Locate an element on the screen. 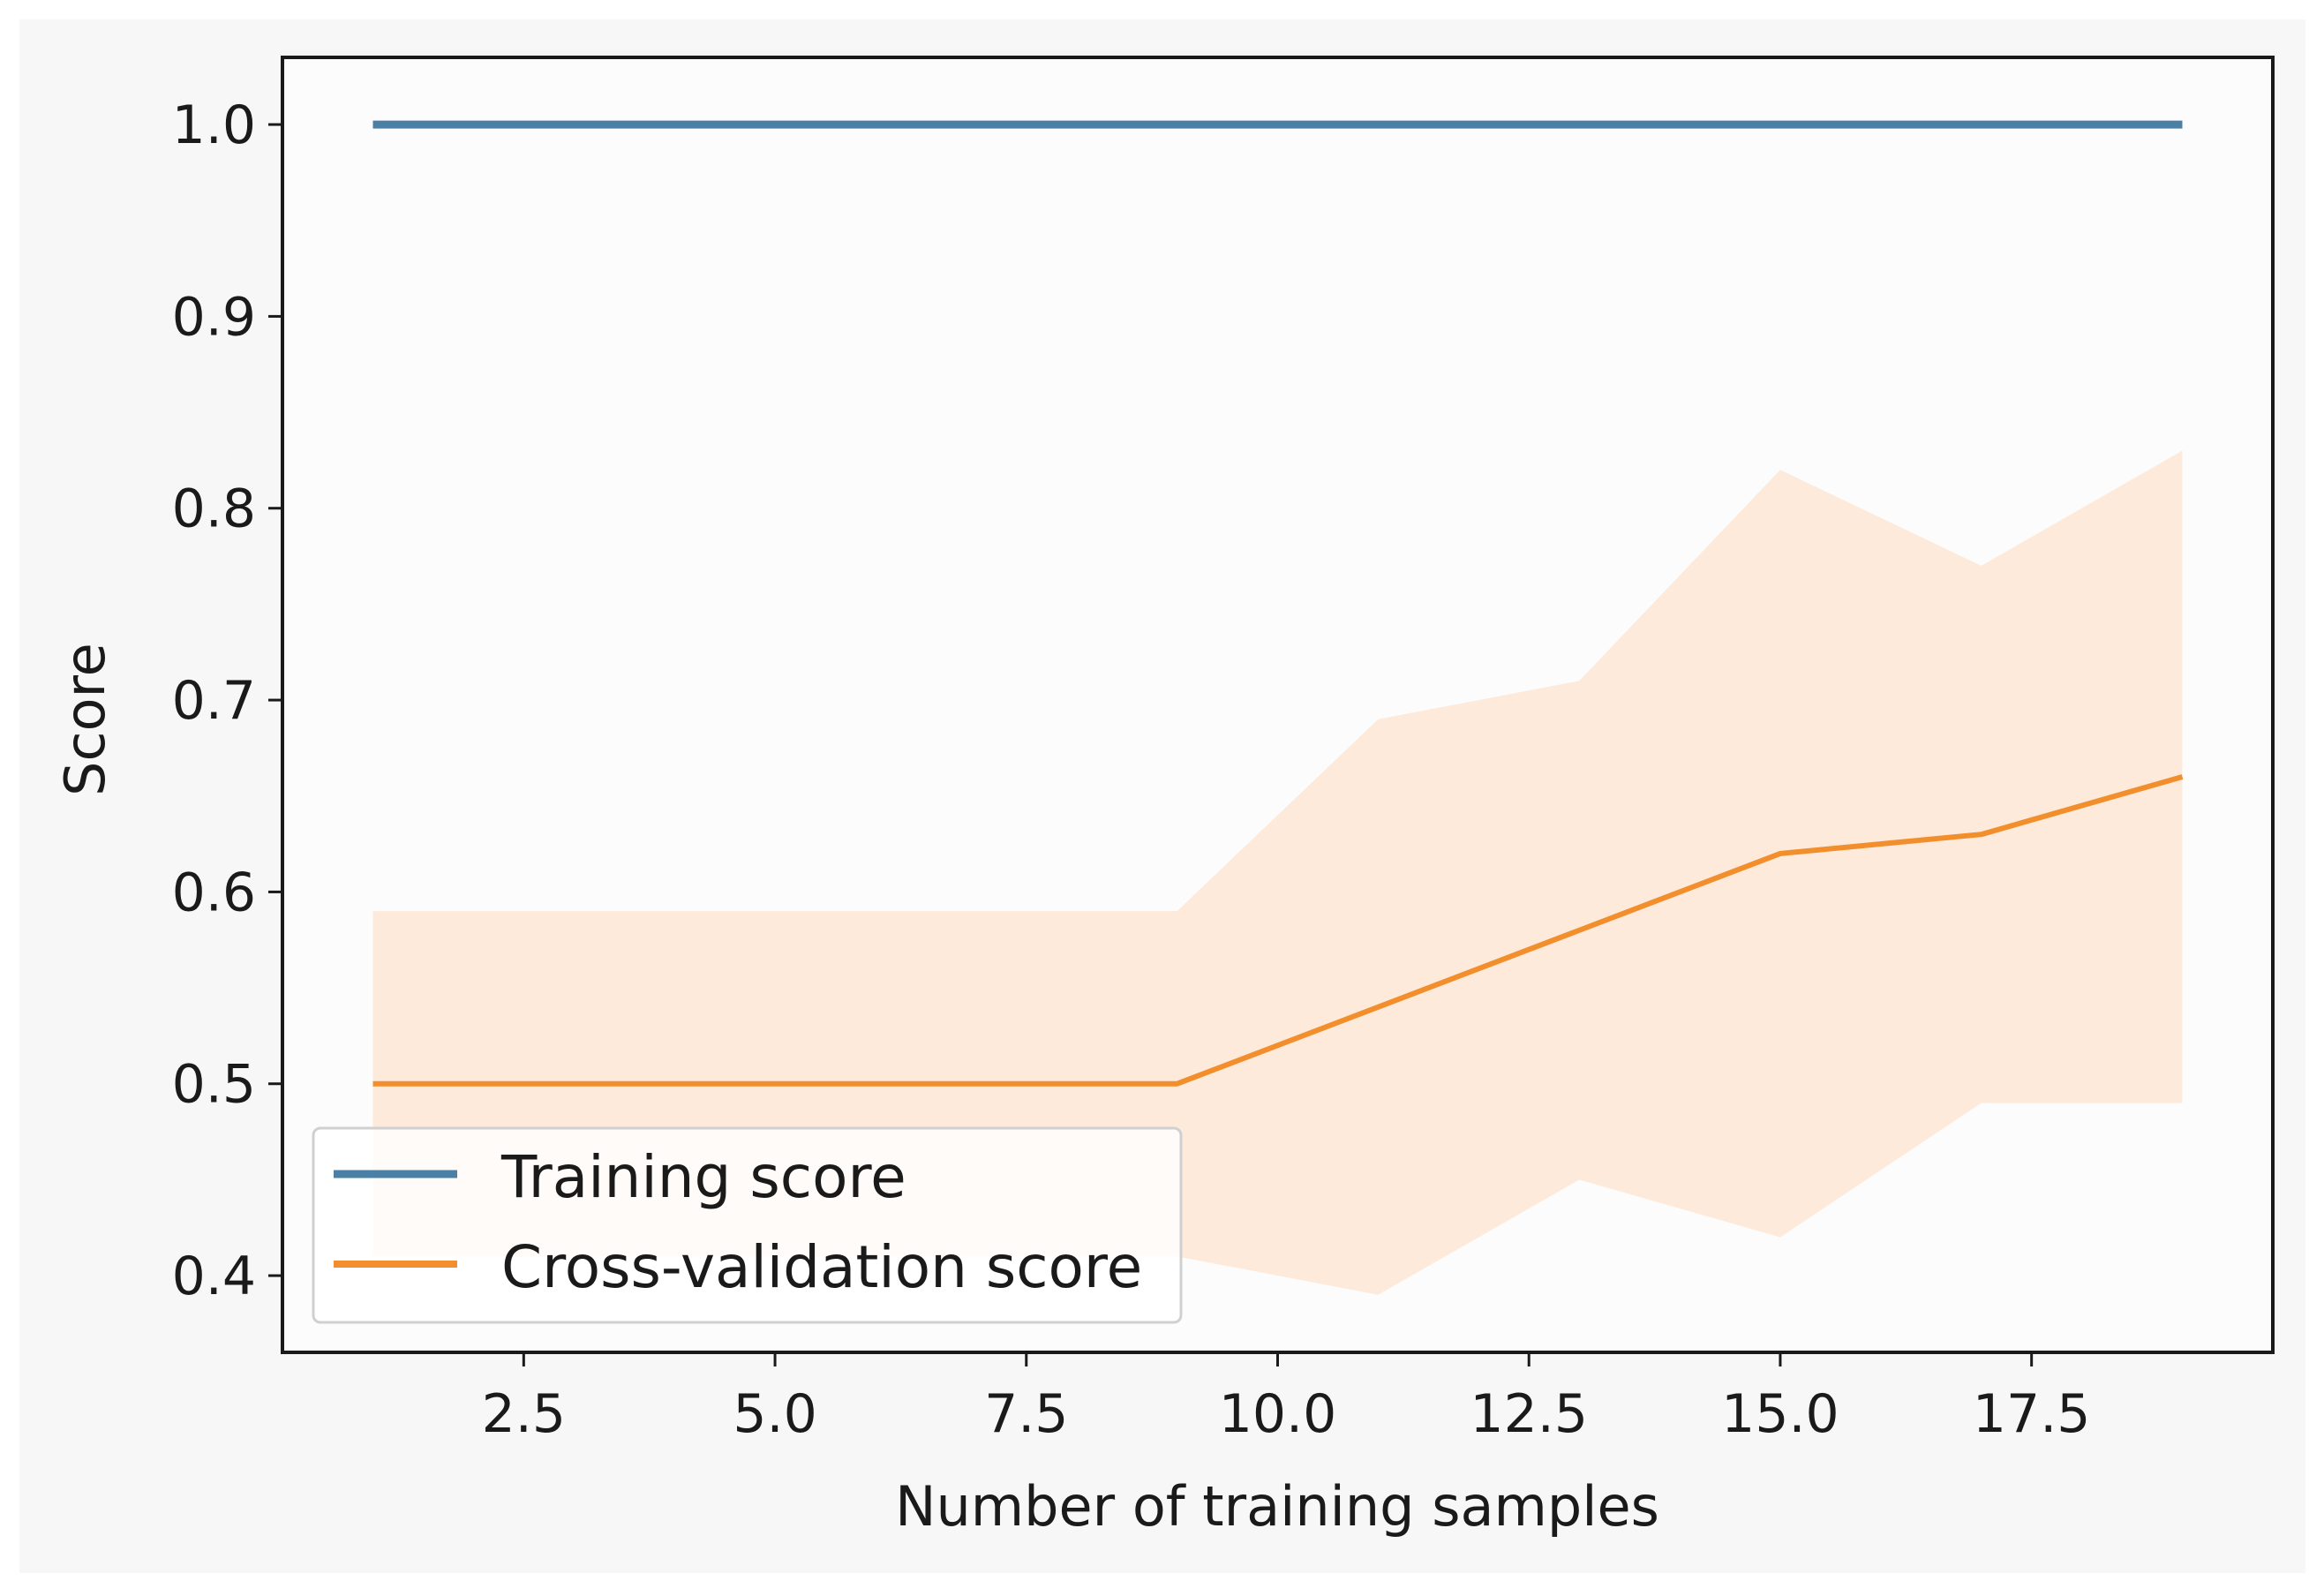  y-tick-label: 0.5 is located at coordinates (214, 1085).